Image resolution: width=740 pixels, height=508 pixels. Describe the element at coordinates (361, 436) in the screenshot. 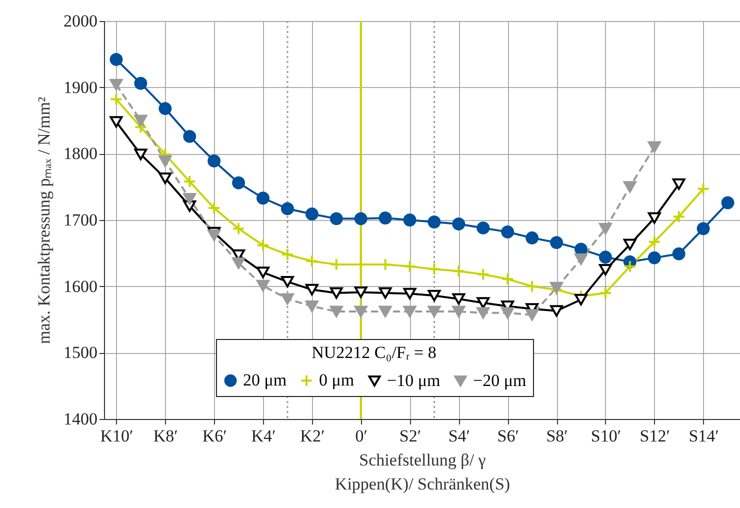

I see `x-tick-label: 0′` at that location.